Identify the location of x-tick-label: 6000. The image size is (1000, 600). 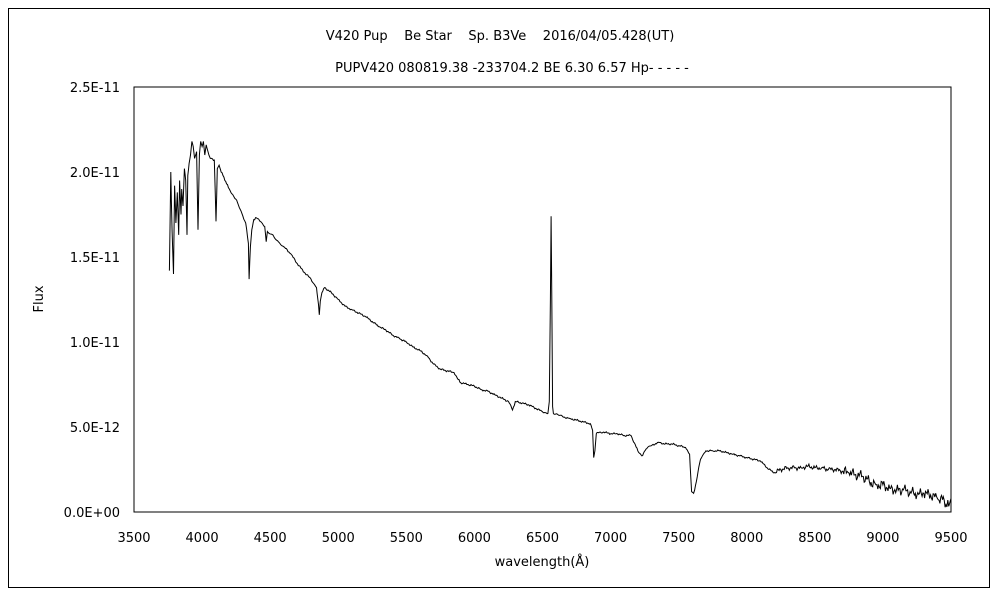
(474, 538).